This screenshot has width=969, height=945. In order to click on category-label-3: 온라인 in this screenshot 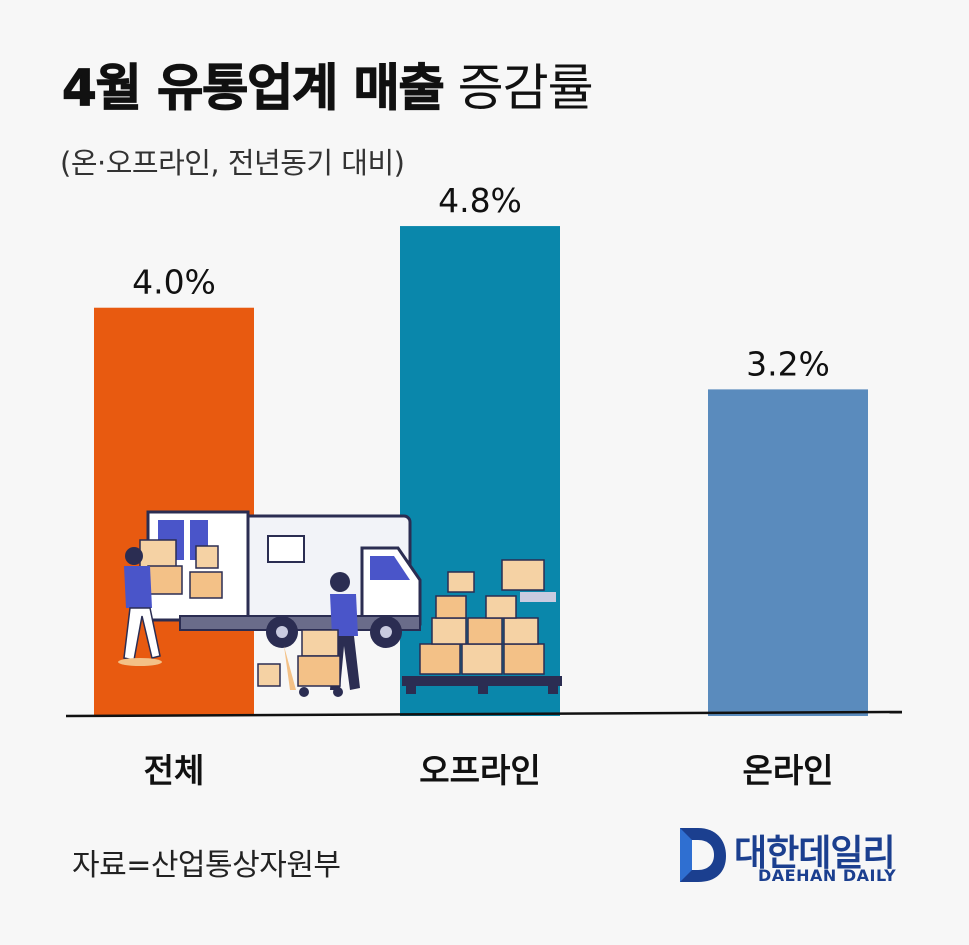, I will do `click(787, 770)`.